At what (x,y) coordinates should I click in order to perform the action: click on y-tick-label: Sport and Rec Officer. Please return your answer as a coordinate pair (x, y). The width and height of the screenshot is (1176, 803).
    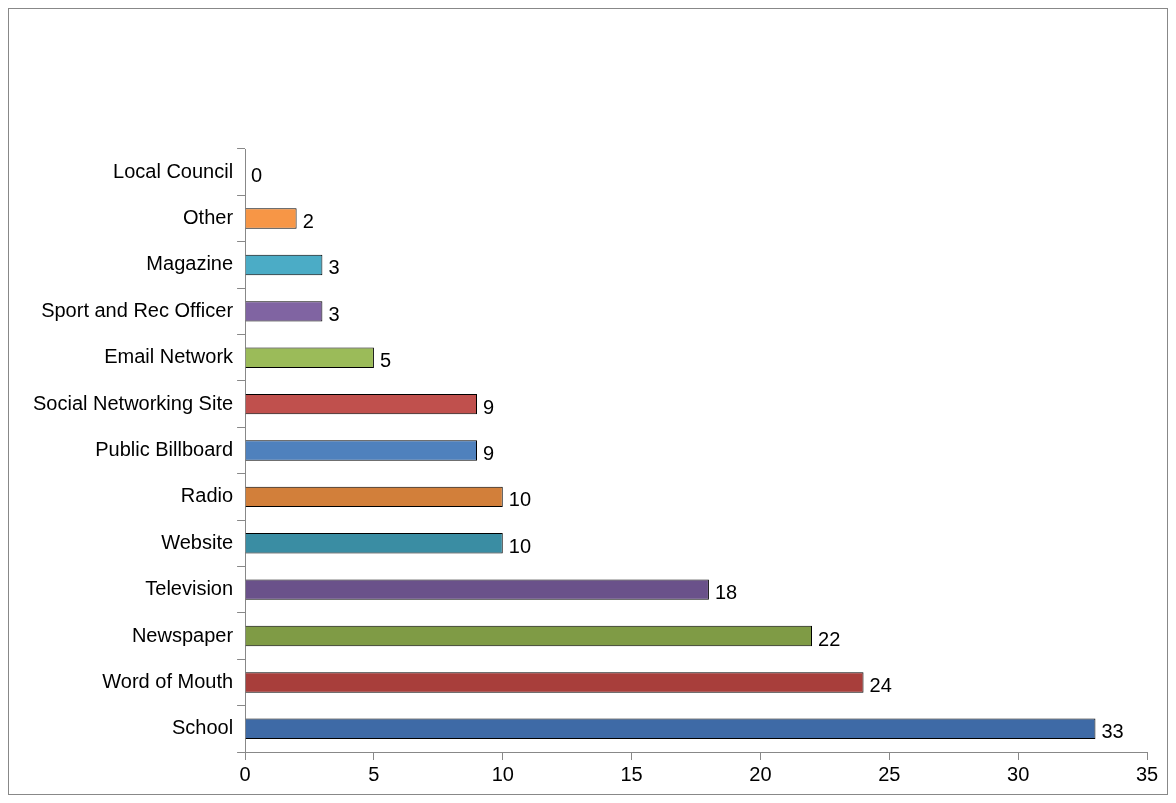
    Looking at the image, I should click on (137, 309).